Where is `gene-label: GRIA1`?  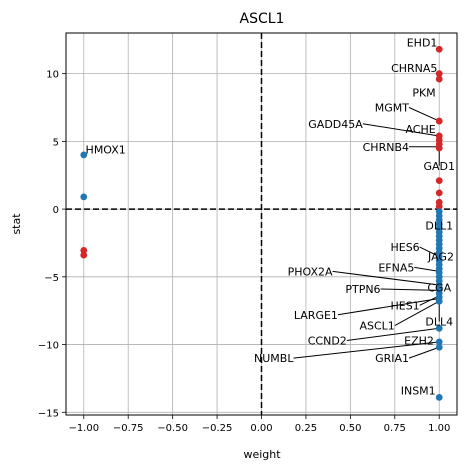 gene-label: GRIA1 is located at coordinates (392, 358).